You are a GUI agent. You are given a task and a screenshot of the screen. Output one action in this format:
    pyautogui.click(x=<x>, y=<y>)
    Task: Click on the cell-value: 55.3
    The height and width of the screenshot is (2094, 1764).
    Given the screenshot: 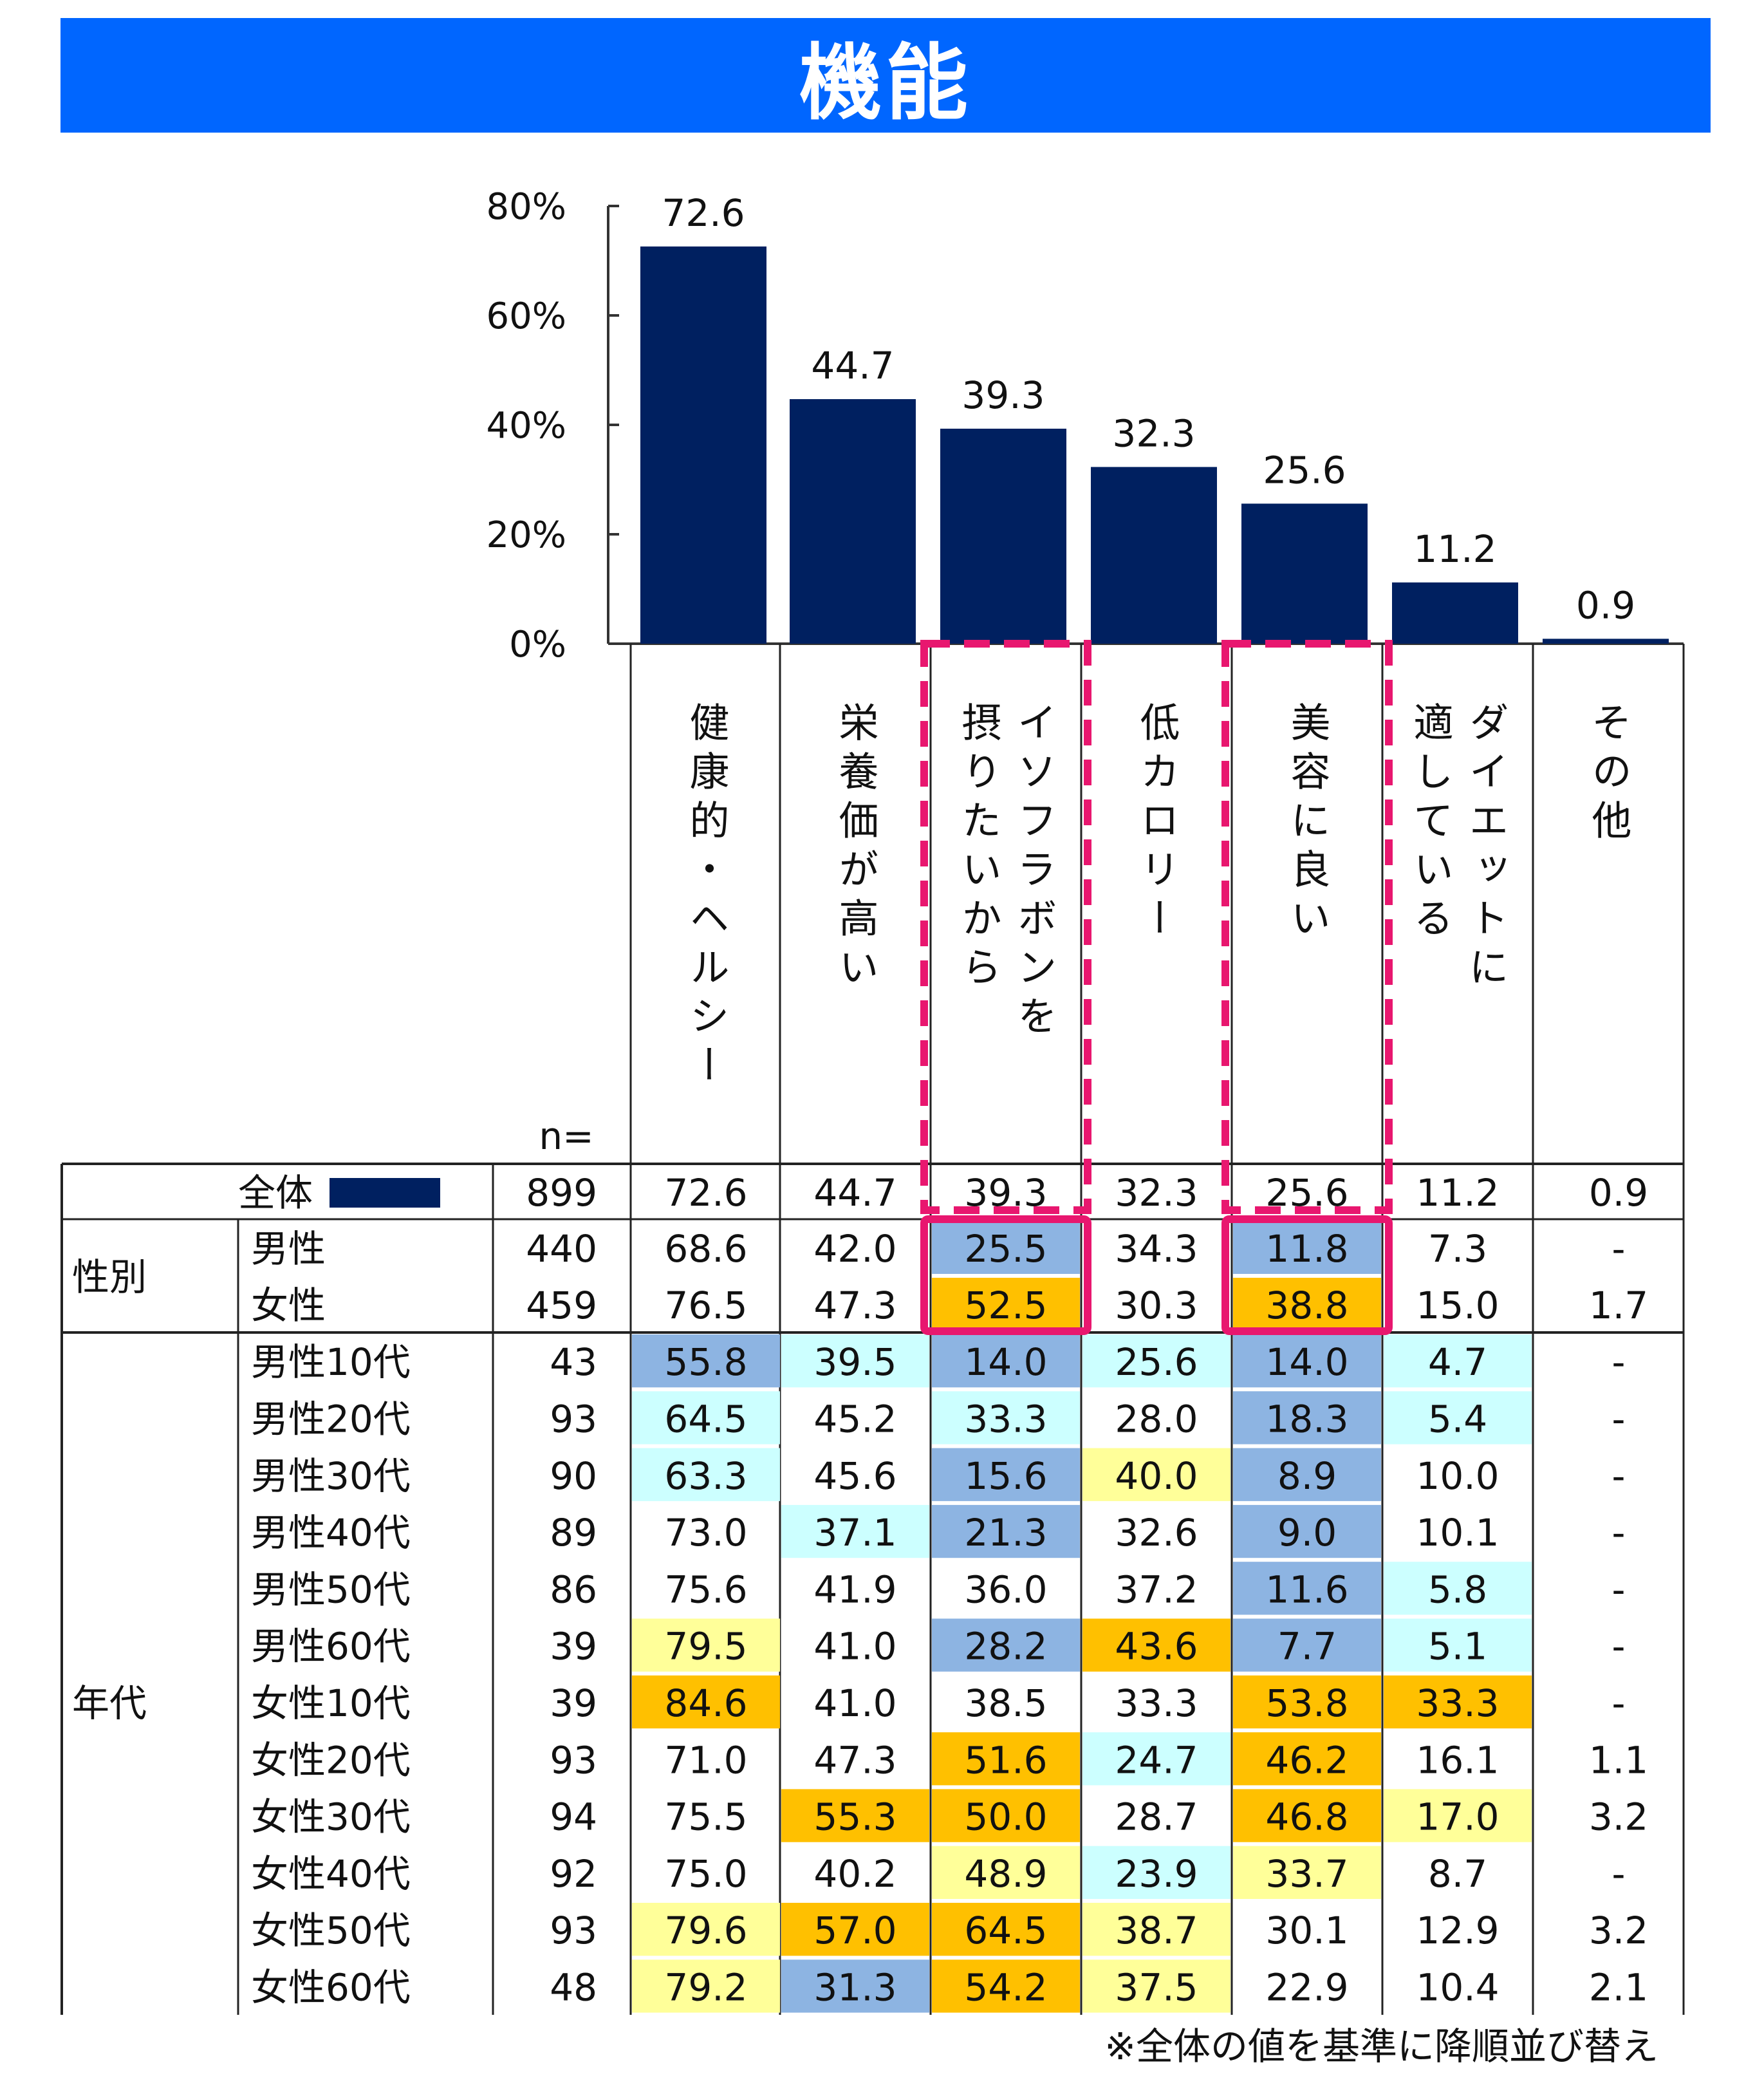 What is the action you would take?
    pyautogui.click(x=855, y=1817)
    